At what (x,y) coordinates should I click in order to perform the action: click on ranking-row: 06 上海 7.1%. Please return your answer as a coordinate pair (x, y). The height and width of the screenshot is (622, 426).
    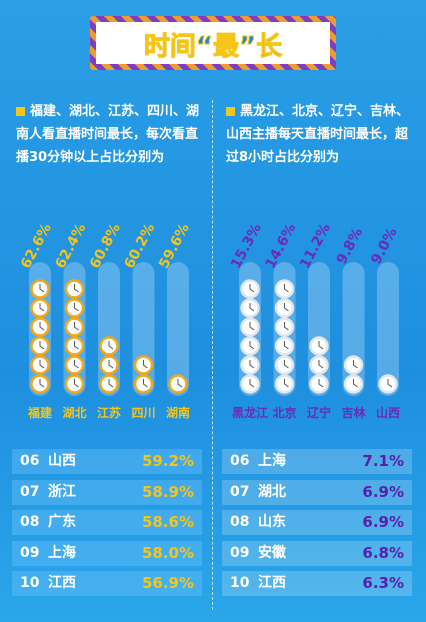
    Looking at the image, I should click on (317, 461).